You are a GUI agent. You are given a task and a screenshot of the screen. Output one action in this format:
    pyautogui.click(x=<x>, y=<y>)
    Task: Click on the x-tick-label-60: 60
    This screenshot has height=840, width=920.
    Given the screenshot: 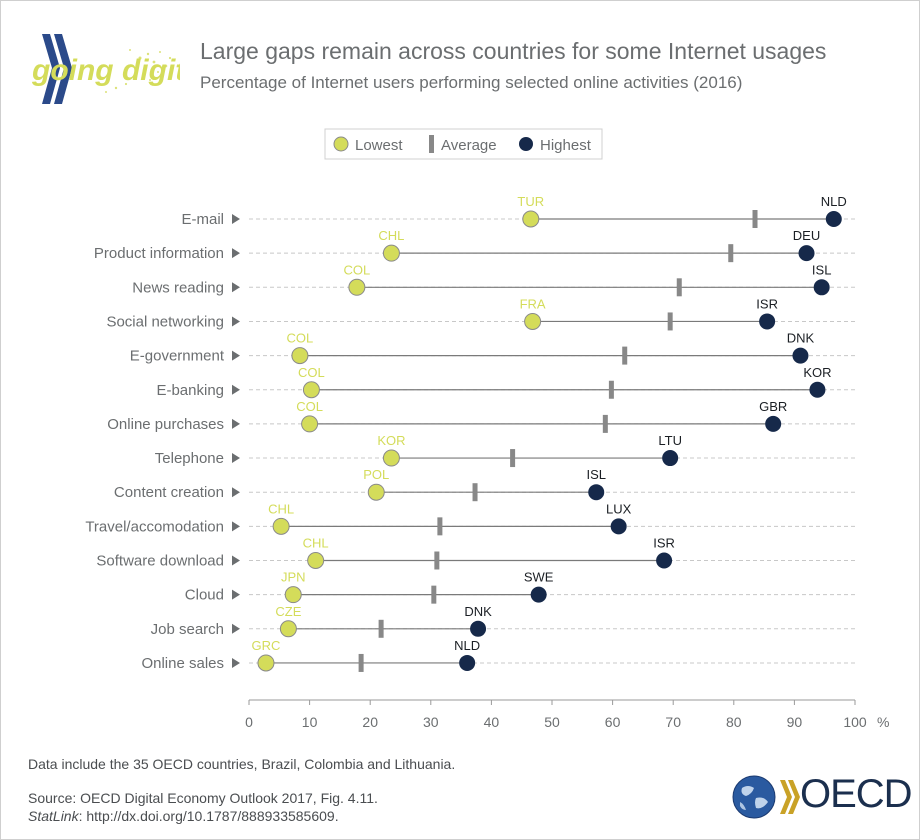 What is the action you would take?
    pyautogui.click(x=613, y=722)
    